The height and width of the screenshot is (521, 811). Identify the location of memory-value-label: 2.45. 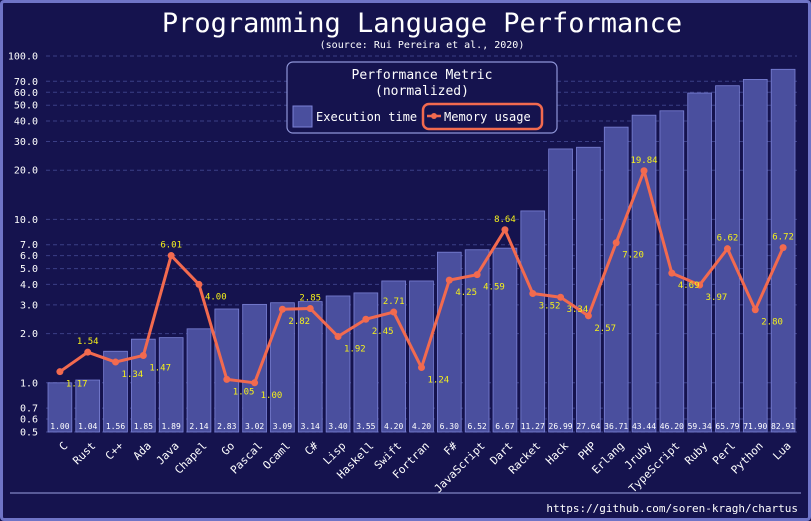
(383, 332).